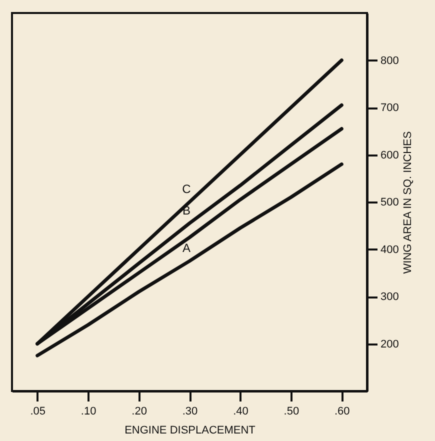 The height and width of the screenshot is (441, 435). What do you see at coordinates (408, 202) in the screenshot?
I see `y-axis-title: WING AREA IN SQ. INCHES` at bounding box center [408, 202].